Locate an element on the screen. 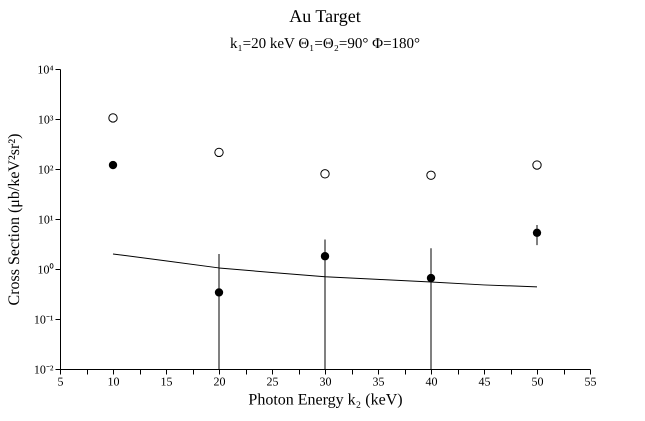 The image size is (645, 421). x-tick-label: 50 is located at coordinates (538, 381).